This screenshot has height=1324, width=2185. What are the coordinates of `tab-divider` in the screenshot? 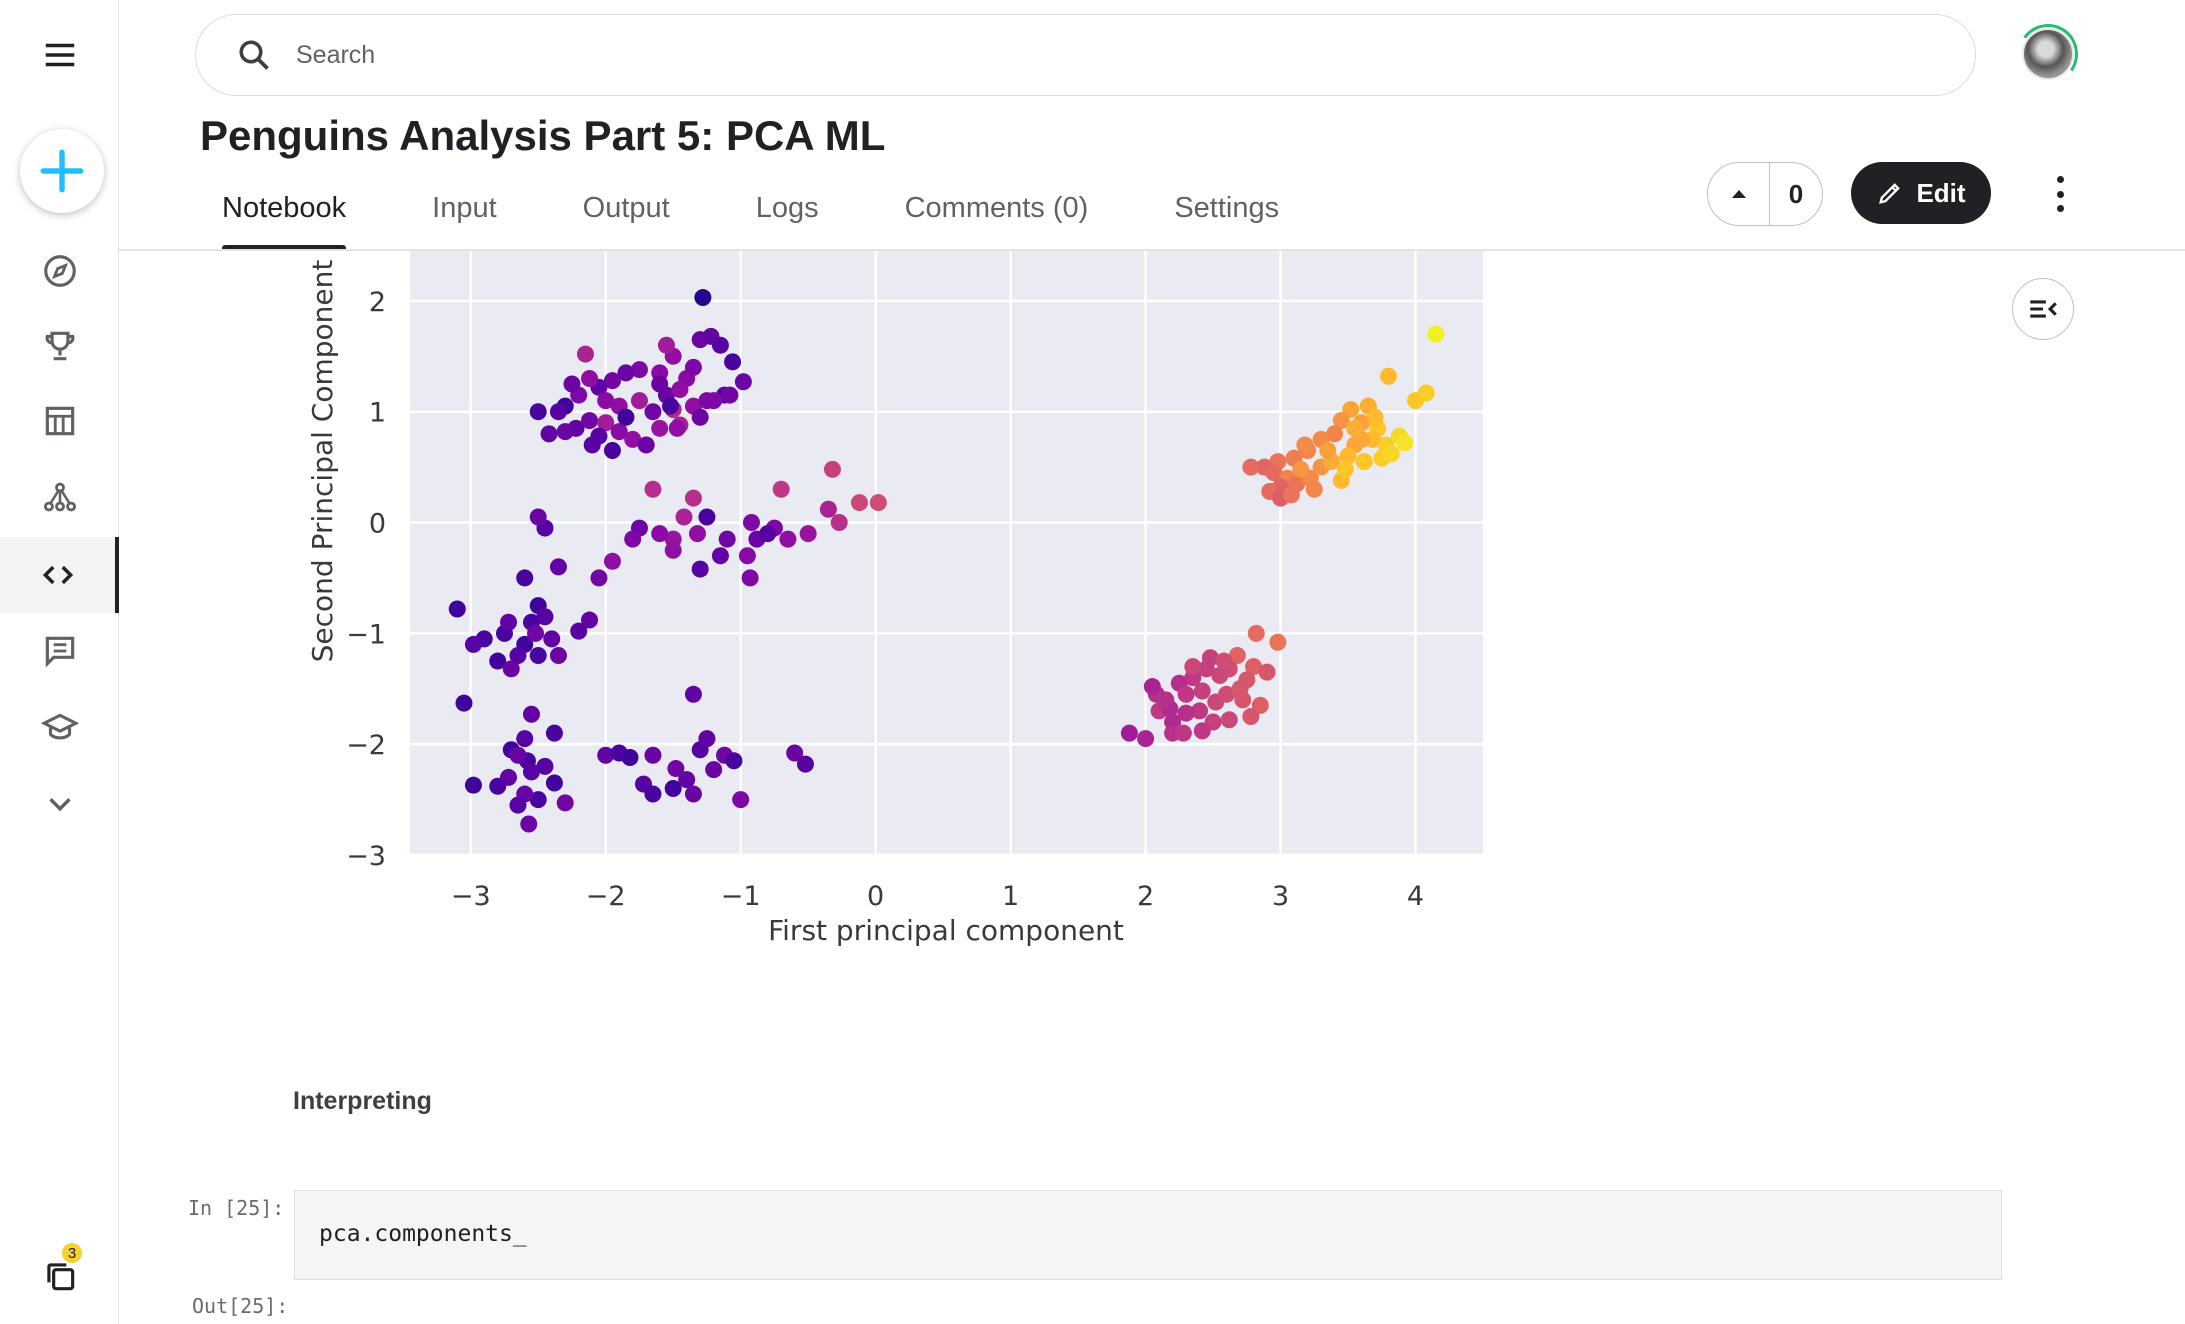 It's located at (1152, 250).